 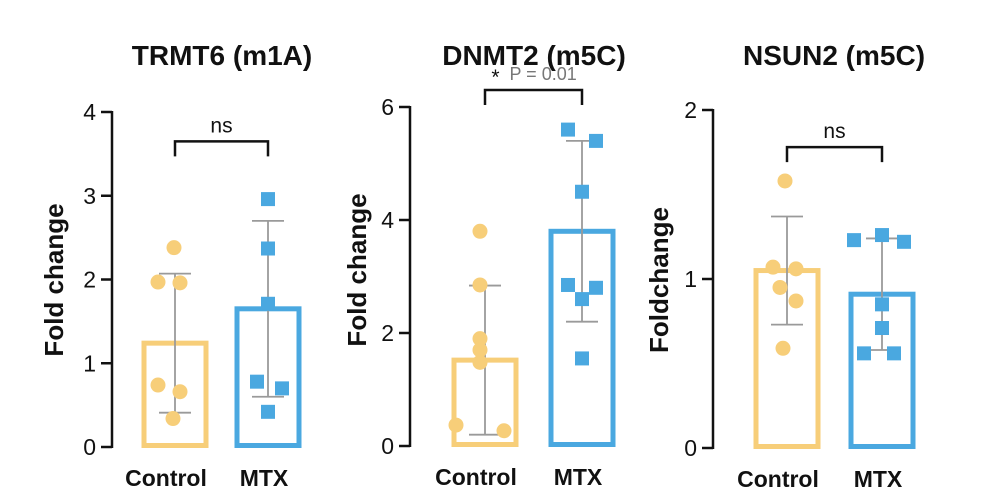 I want to click on y-tick-label: 6, so click(x=387, y=107).